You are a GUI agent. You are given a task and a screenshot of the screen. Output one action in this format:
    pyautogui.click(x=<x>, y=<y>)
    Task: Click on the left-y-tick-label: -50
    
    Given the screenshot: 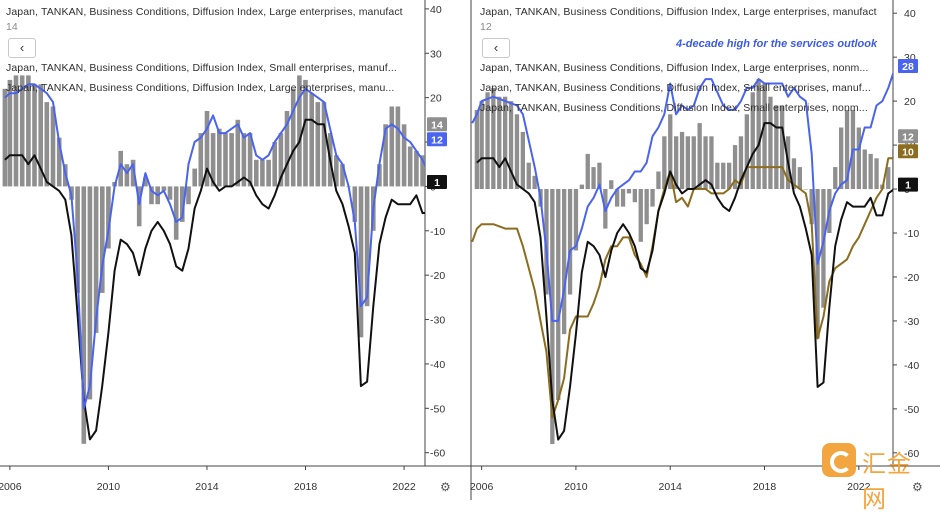 What is the action you would take?
    pyautogui.click(x=437, y=409)
    